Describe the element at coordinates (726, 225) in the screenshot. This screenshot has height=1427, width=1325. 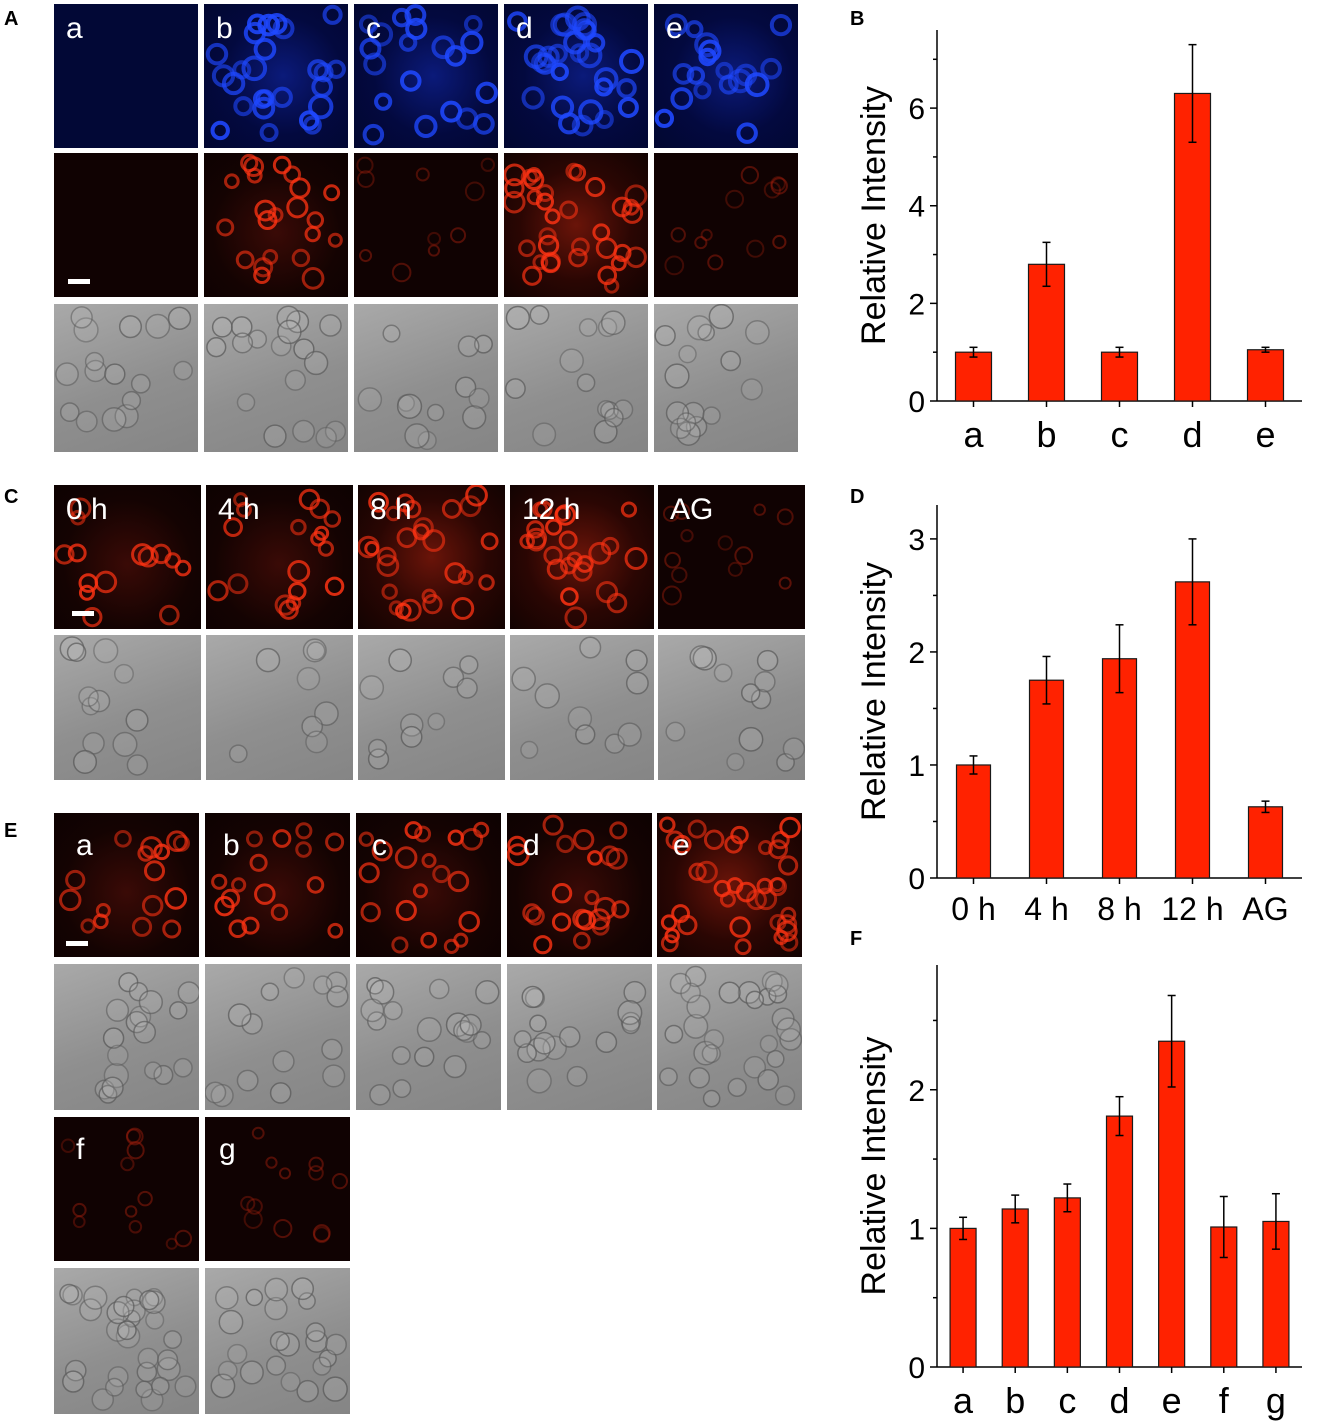
I see `micrograph-e-red` at that location.